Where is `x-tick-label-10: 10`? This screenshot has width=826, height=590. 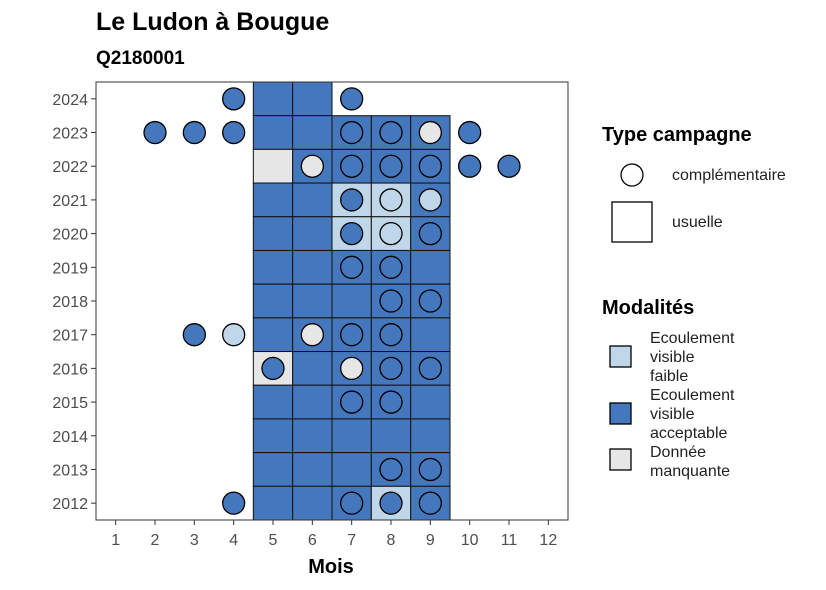 x-tick-label-10: 10 is located at coordinates (470, 540).